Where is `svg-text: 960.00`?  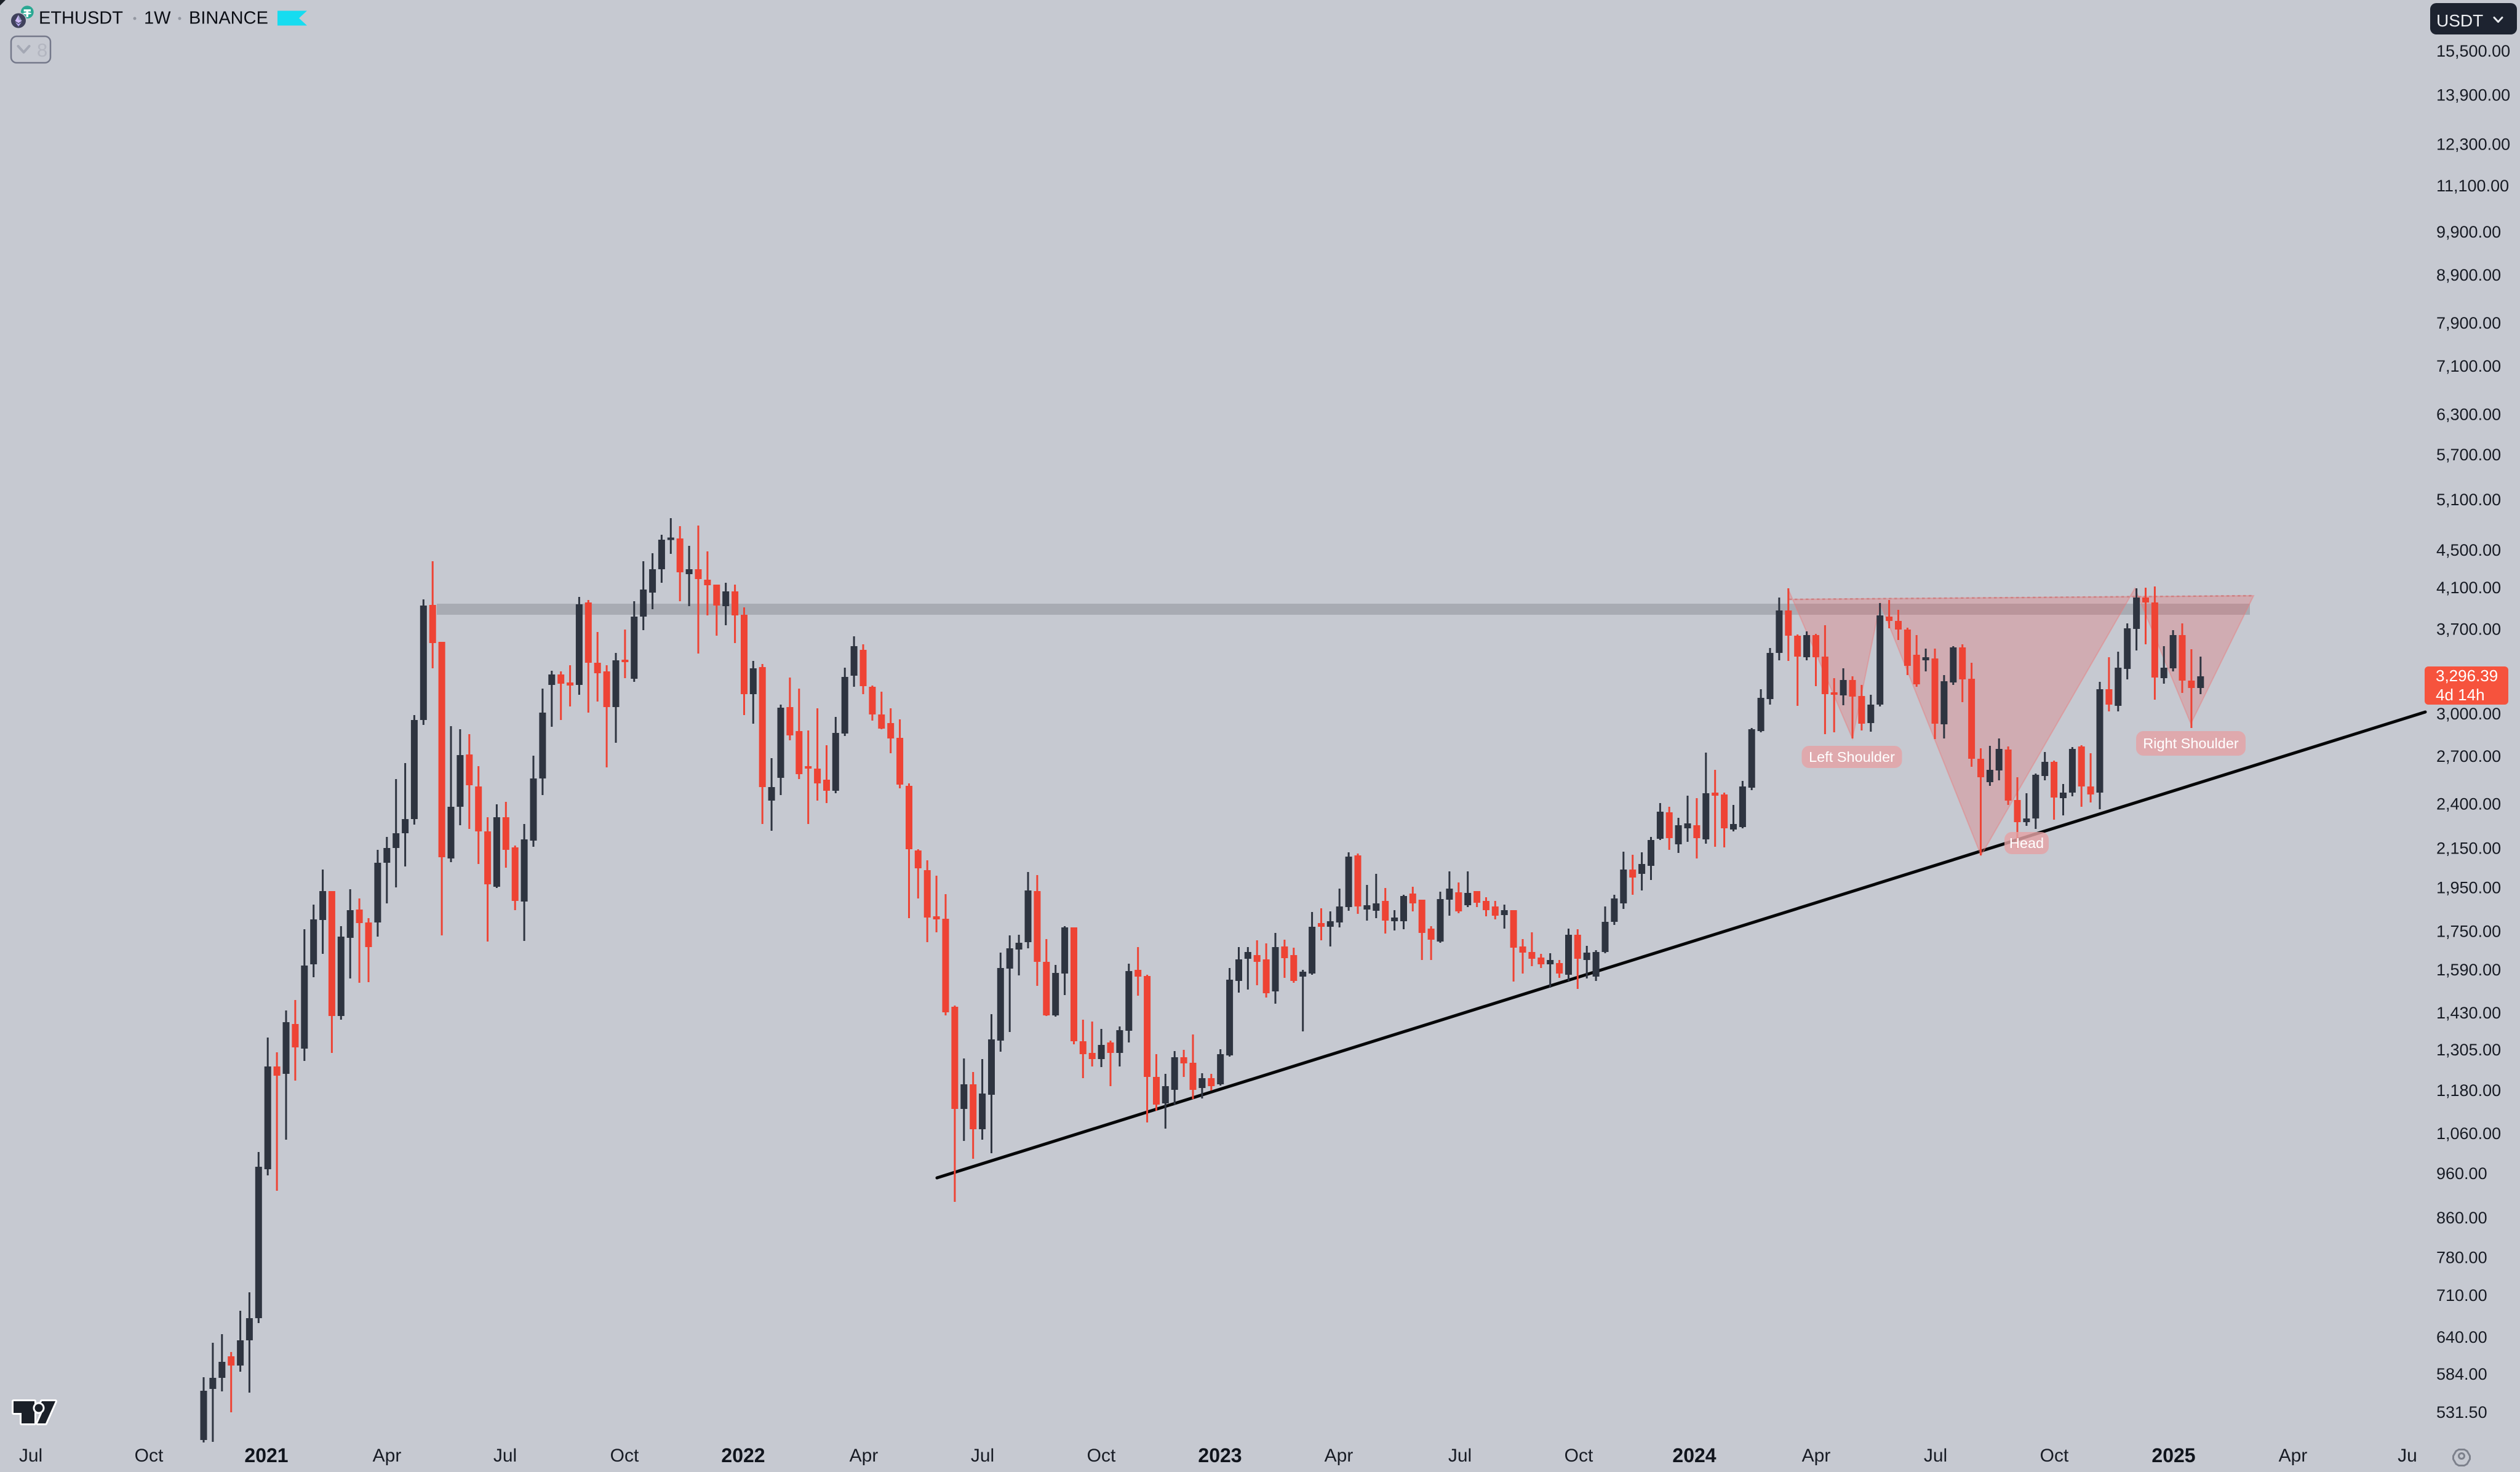
svg-text: 960.00 is located at coordinates (2461, 1173).